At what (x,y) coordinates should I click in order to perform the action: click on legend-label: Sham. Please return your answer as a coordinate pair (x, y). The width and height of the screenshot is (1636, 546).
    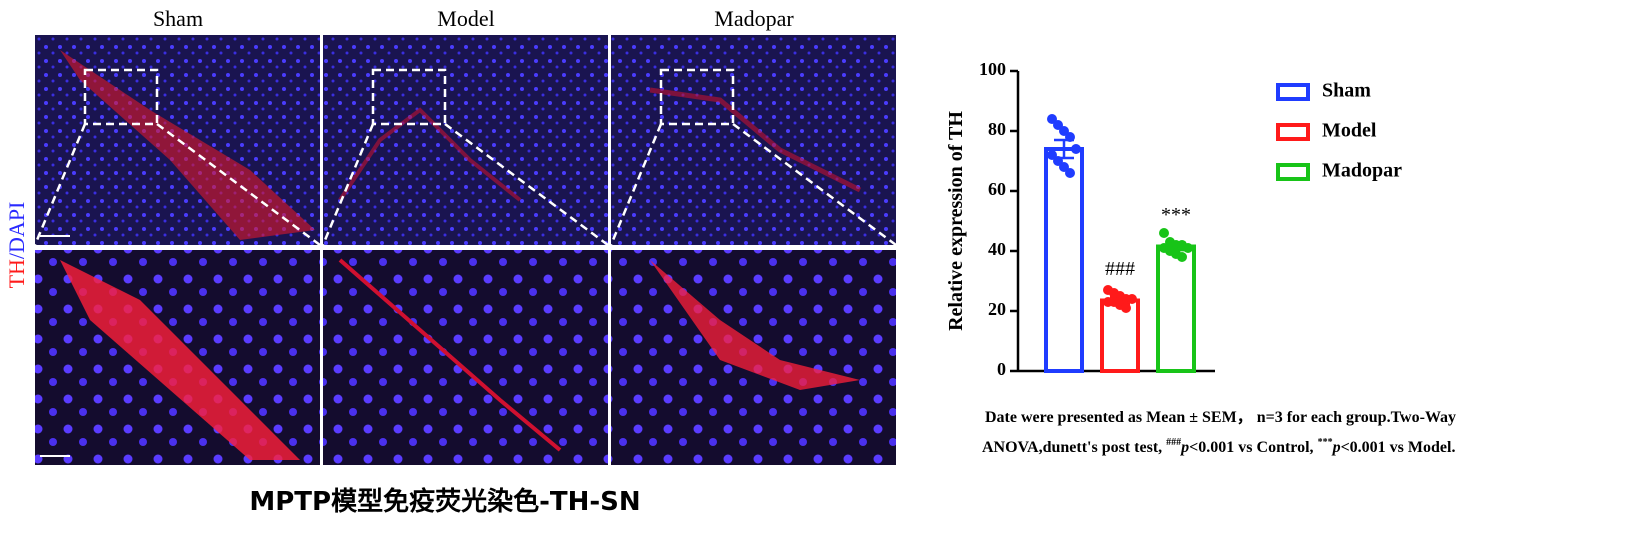
    Looking at the image, I should click on (1346, 91).